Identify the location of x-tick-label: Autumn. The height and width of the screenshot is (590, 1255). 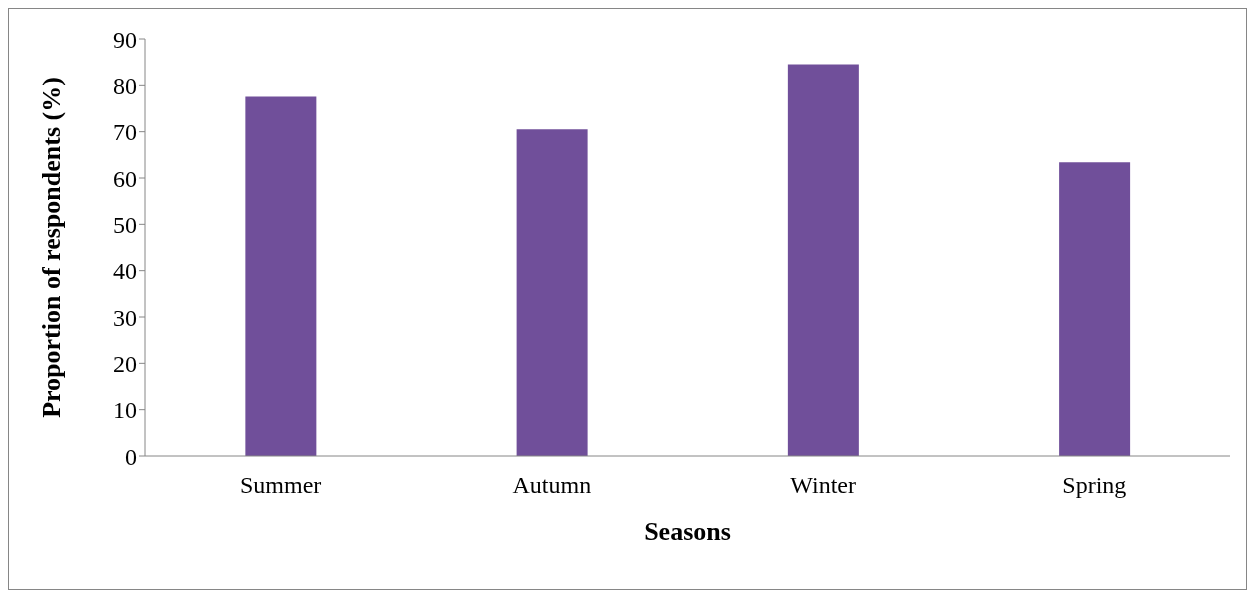
(552, 485).